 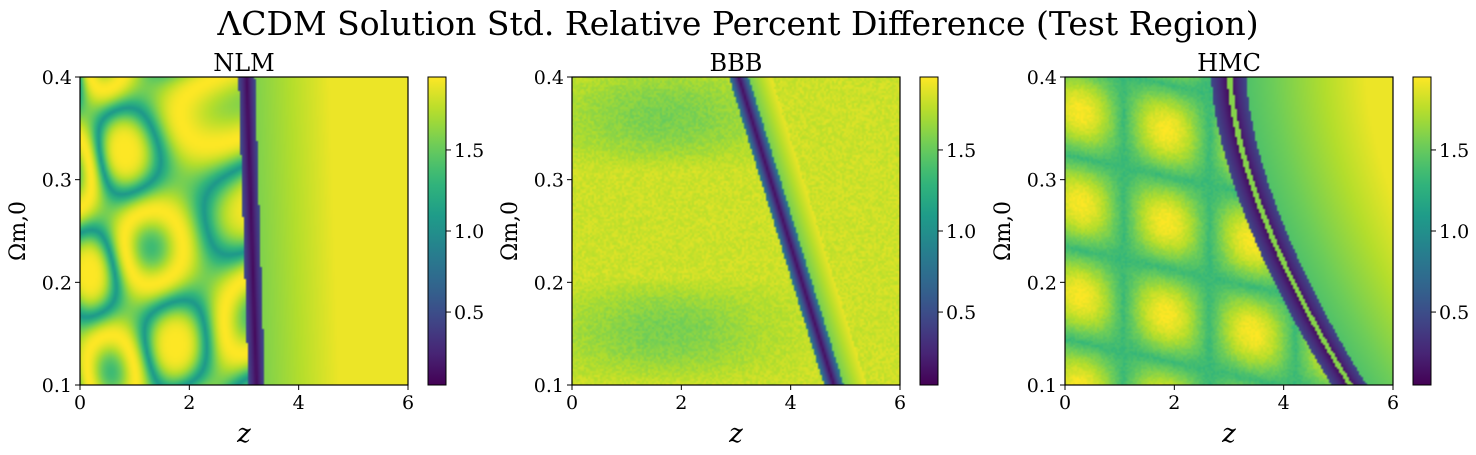 I want to click on hmc-xlabel: z, so click(x=1228, y=434).